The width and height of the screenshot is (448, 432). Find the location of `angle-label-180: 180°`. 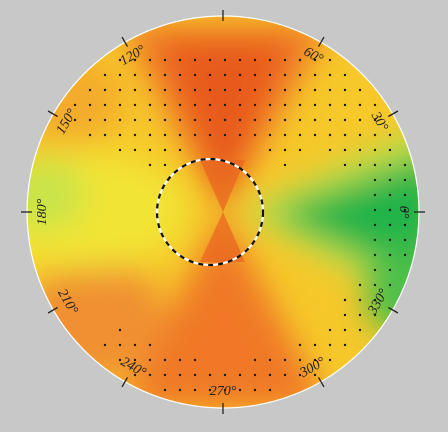

angle-label-180: 180° is located at coordinates (42, 211).